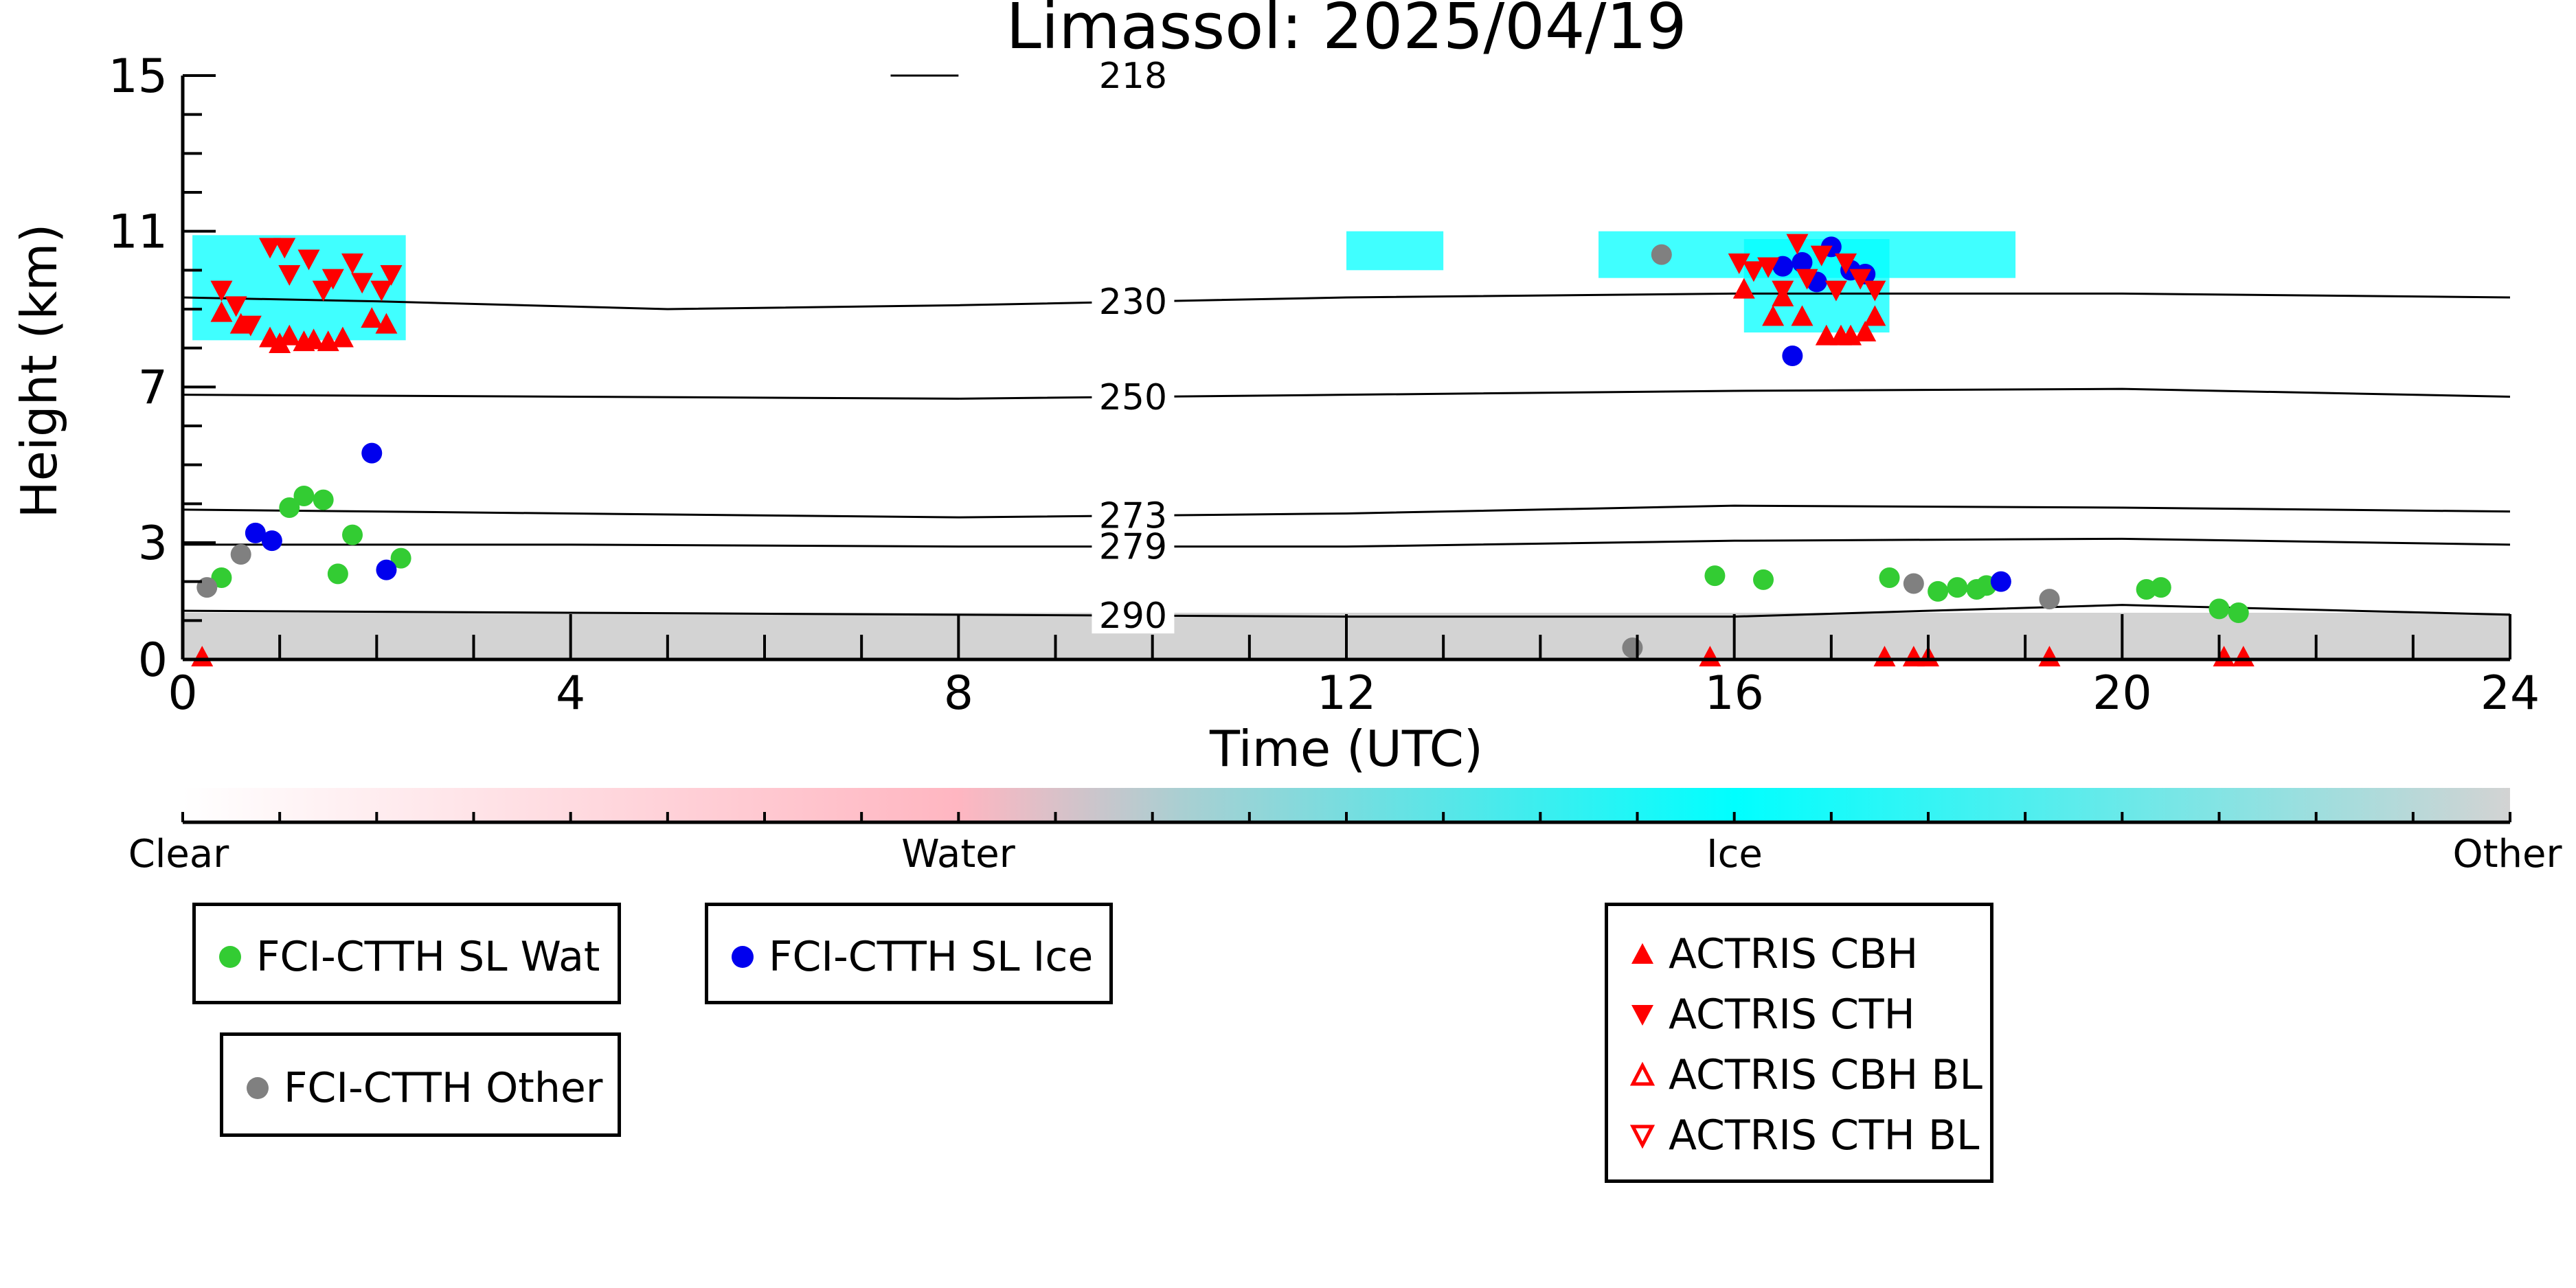  I want to click on legend-entry: ACTRIS CTH, so click(1799, 1014).